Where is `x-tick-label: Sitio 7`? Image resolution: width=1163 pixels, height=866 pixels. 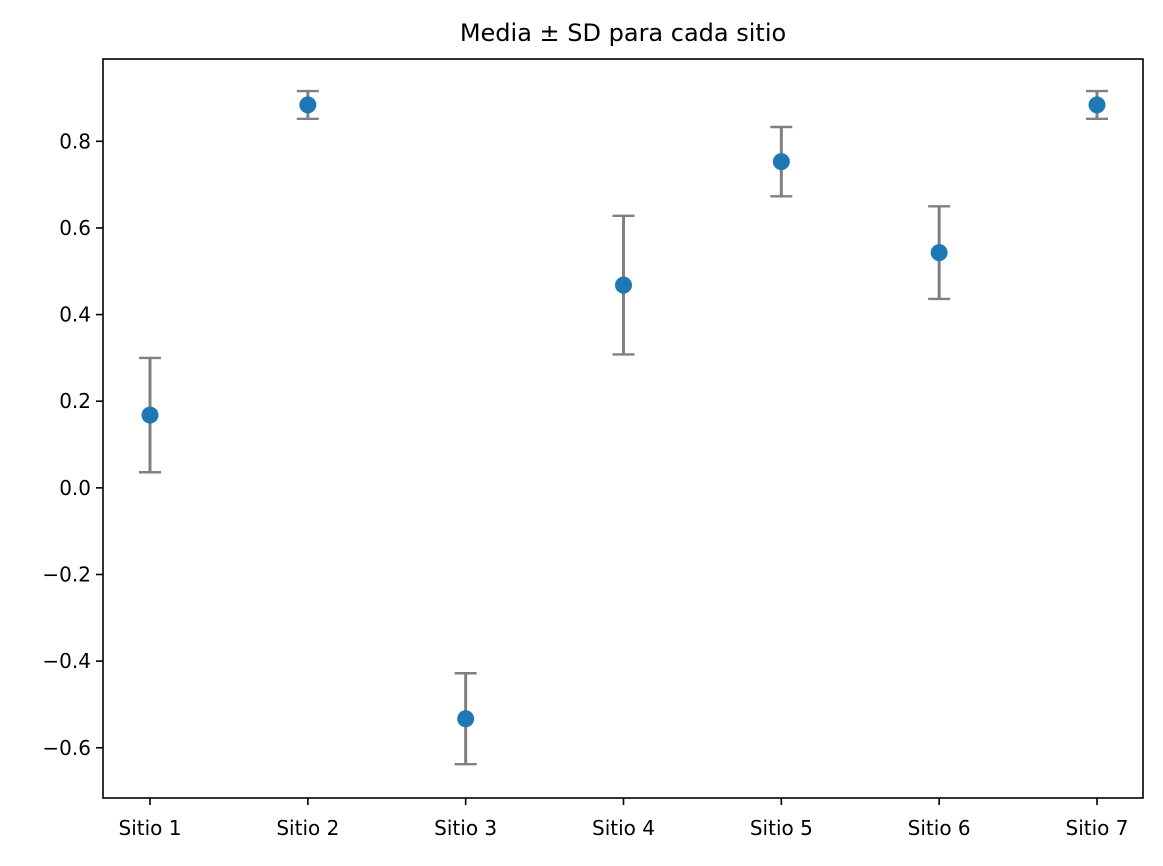
x-tick-label: Sitio 7 is located at coordinates (1097, 828).